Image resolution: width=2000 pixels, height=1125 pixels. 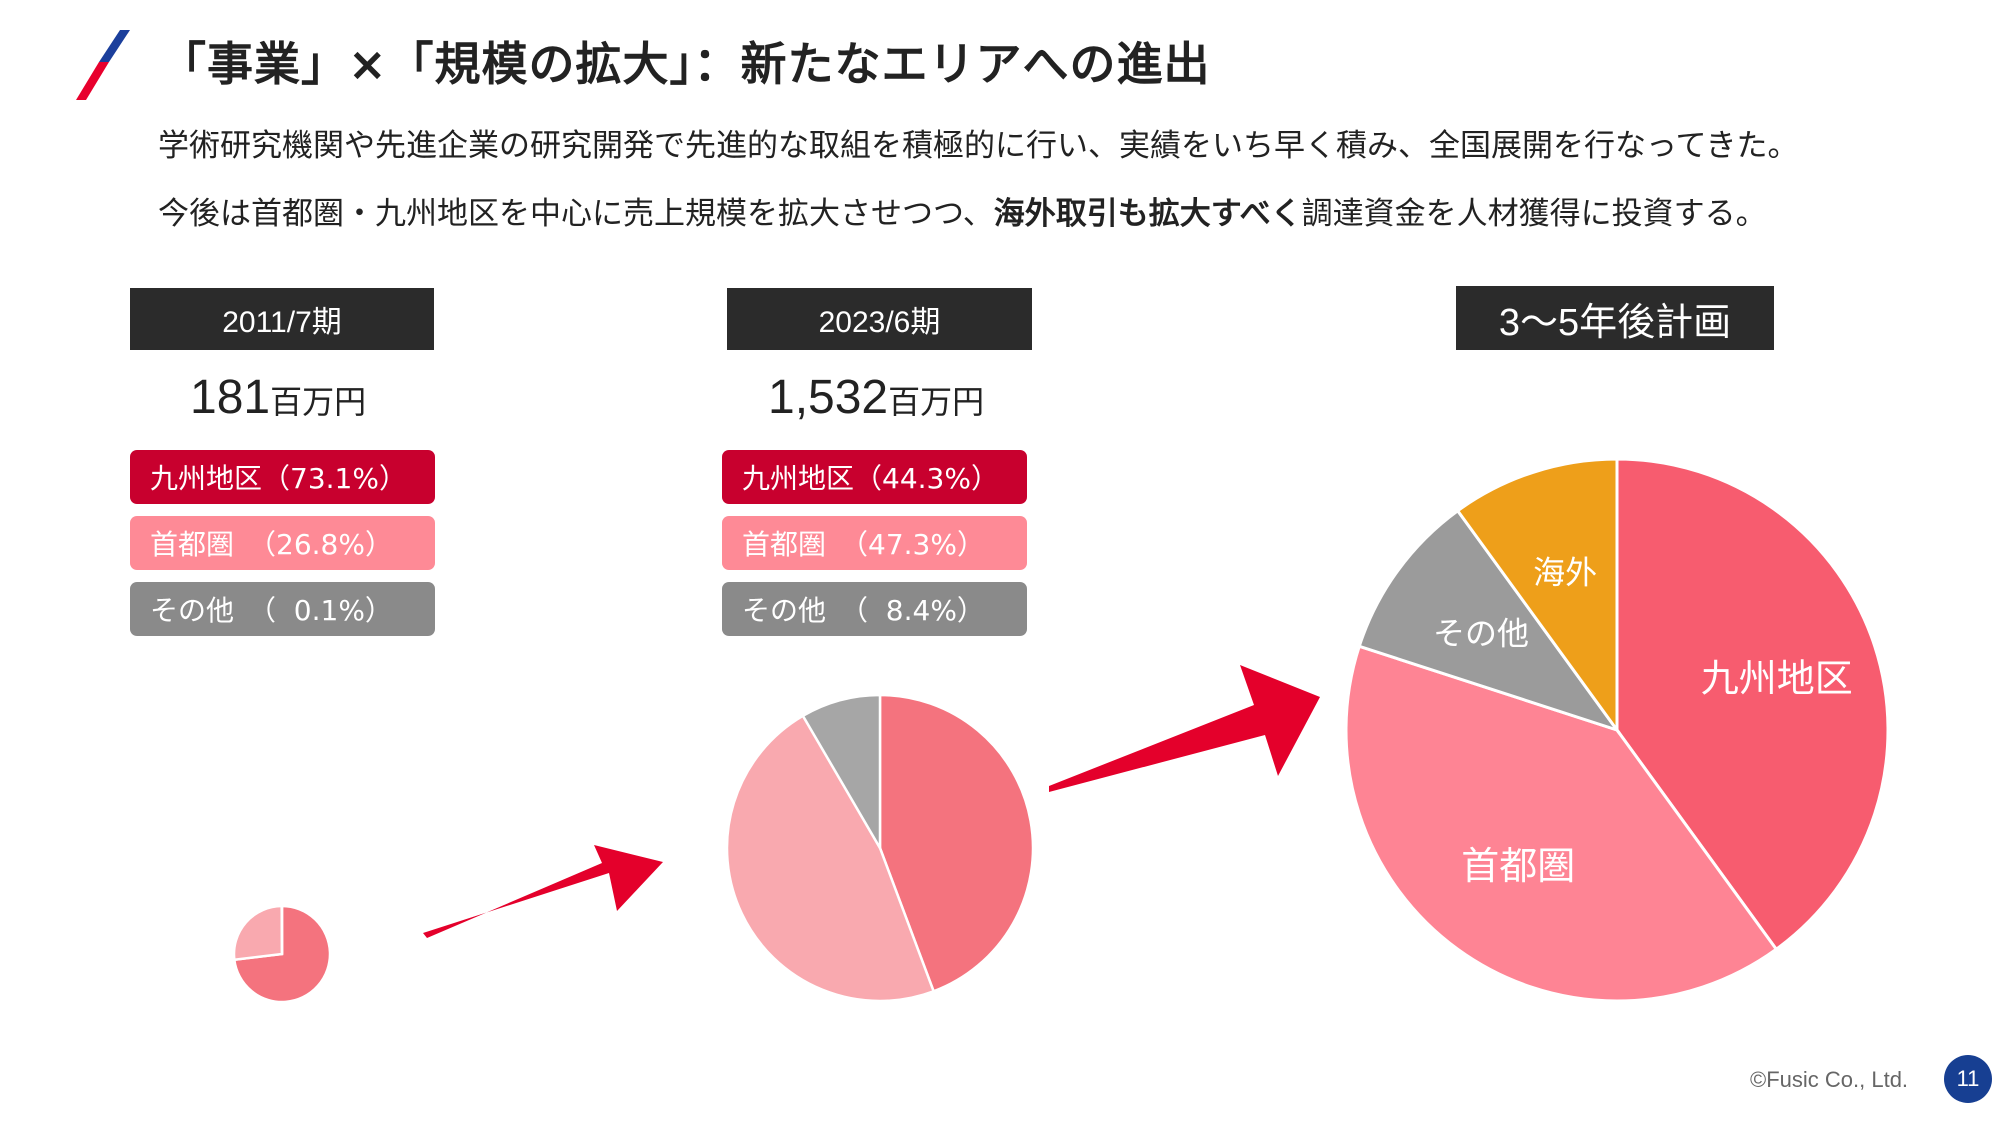 What do you see at coordinates (282, 609) in the screenshot?
I see `period-1-other-badge: その他 （ 0.1%）` at bounding box center [282, 609].